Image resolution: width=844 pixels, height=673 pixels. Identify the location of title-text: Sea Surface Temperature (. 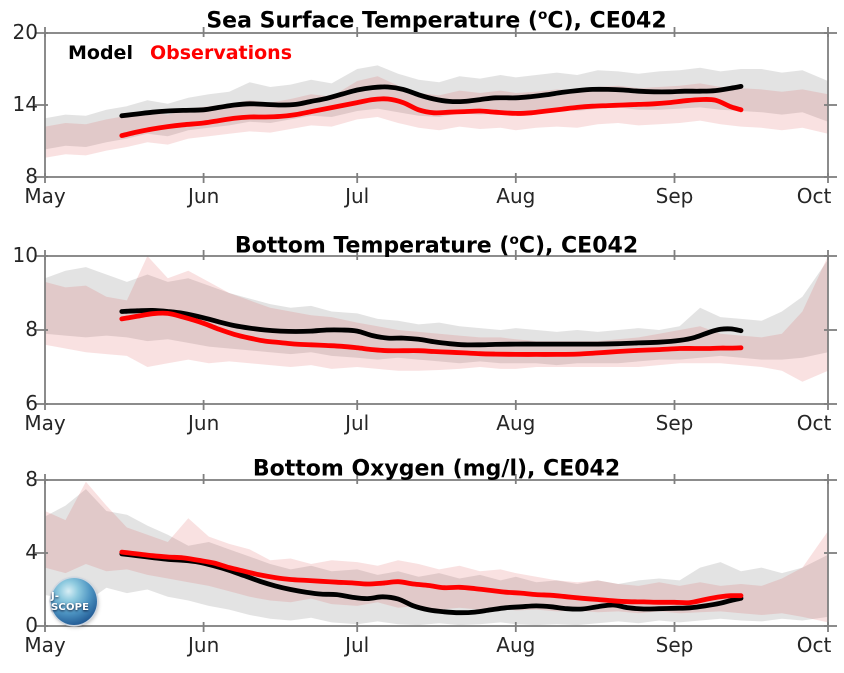
(372, 21).